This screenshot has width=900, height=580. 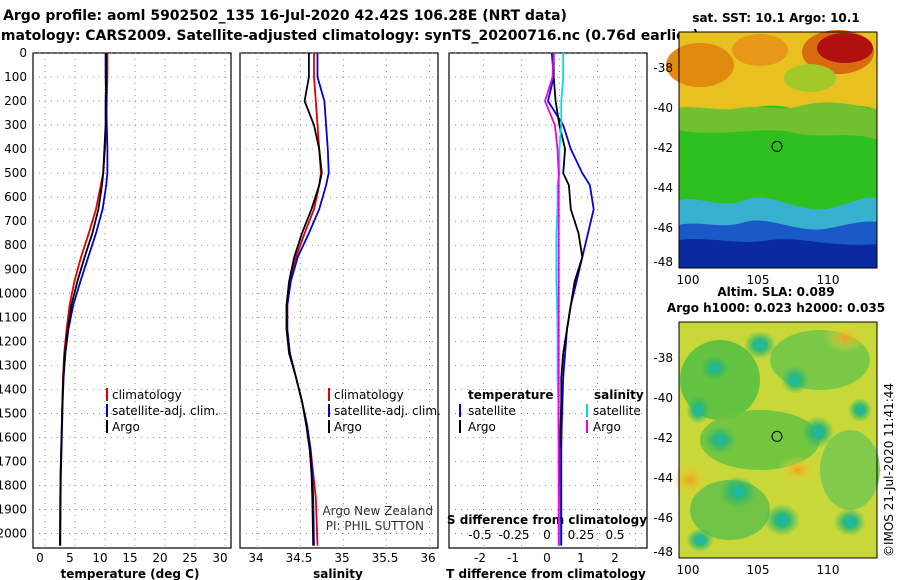 I want to click on series-line-t-satellite, so click(x=571, y=299).